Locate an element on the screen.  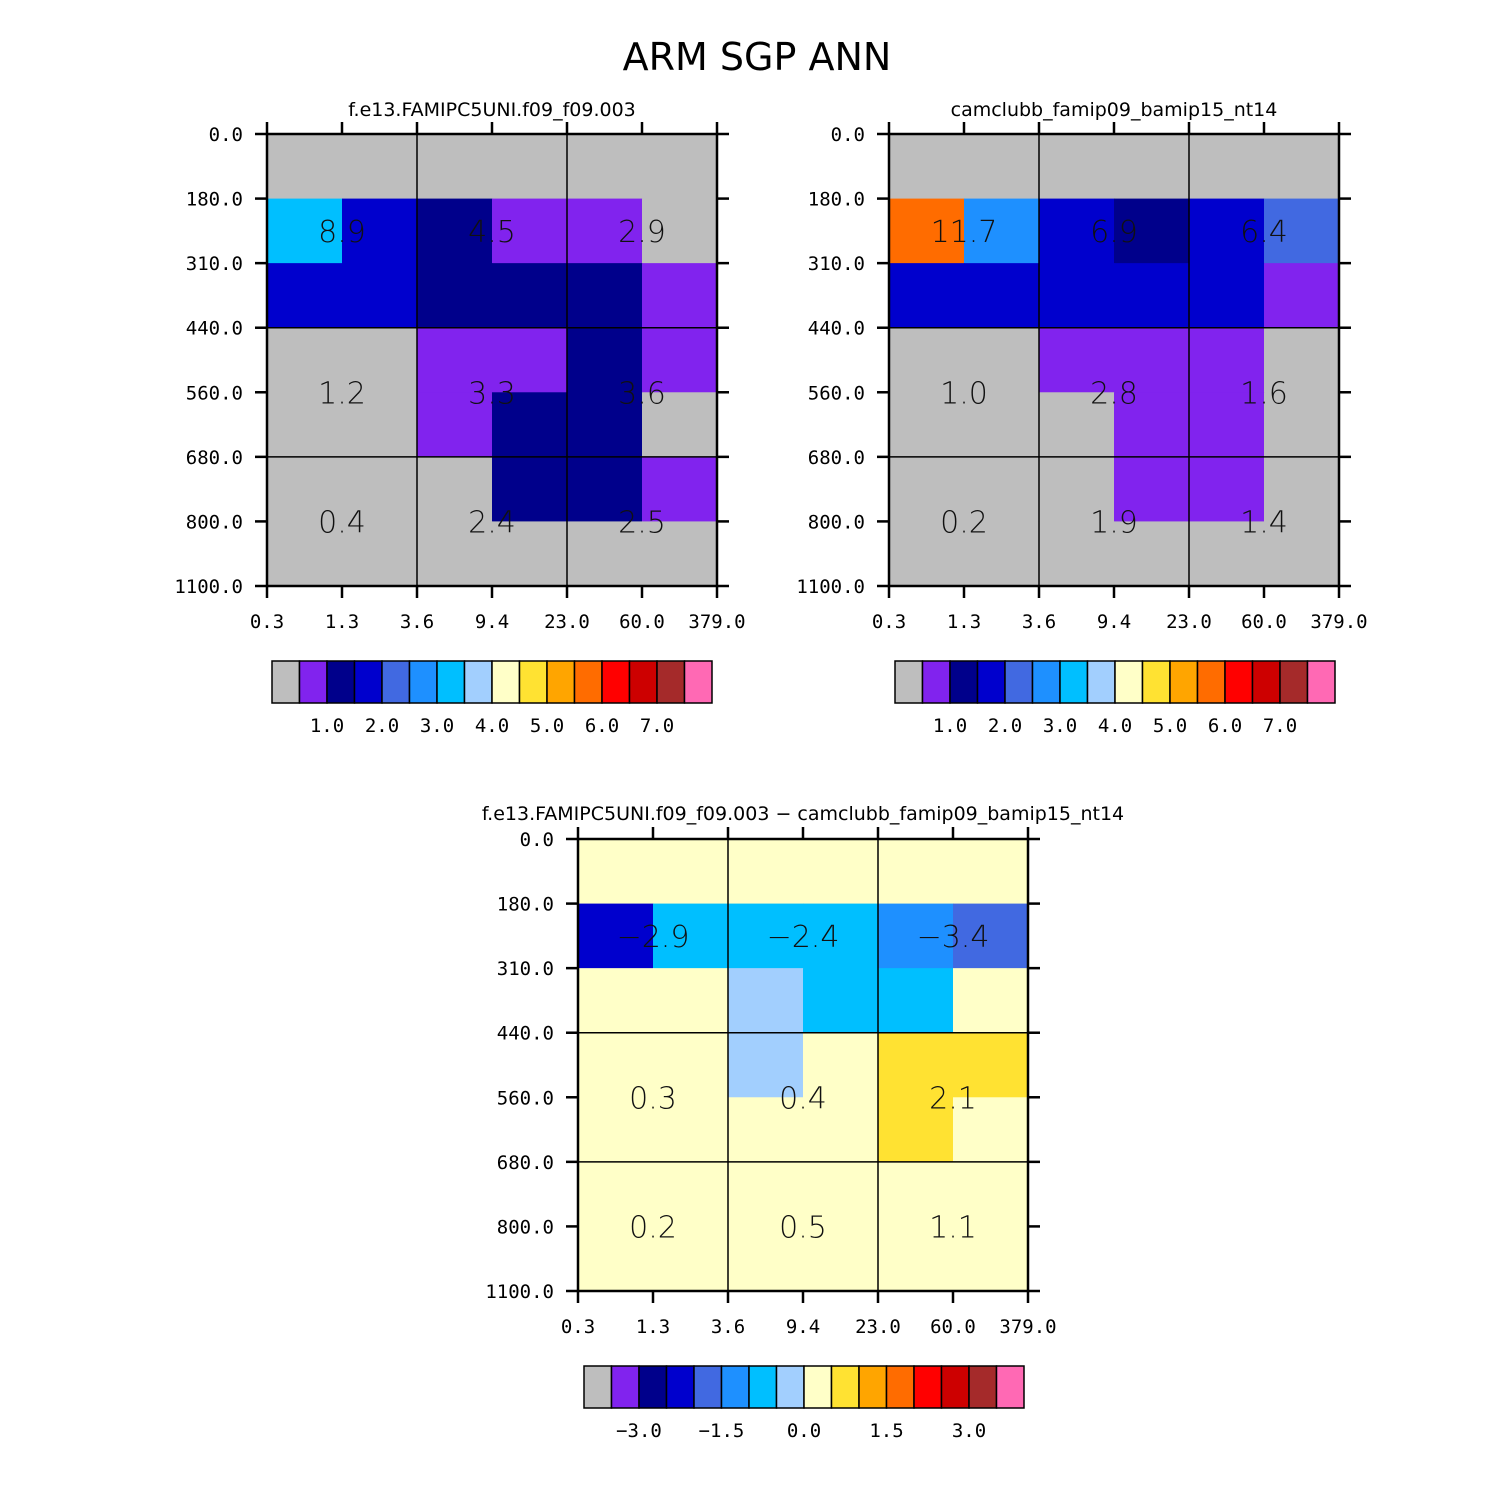
y-tick-label: 560.0 is located at coordinates (214, 393).